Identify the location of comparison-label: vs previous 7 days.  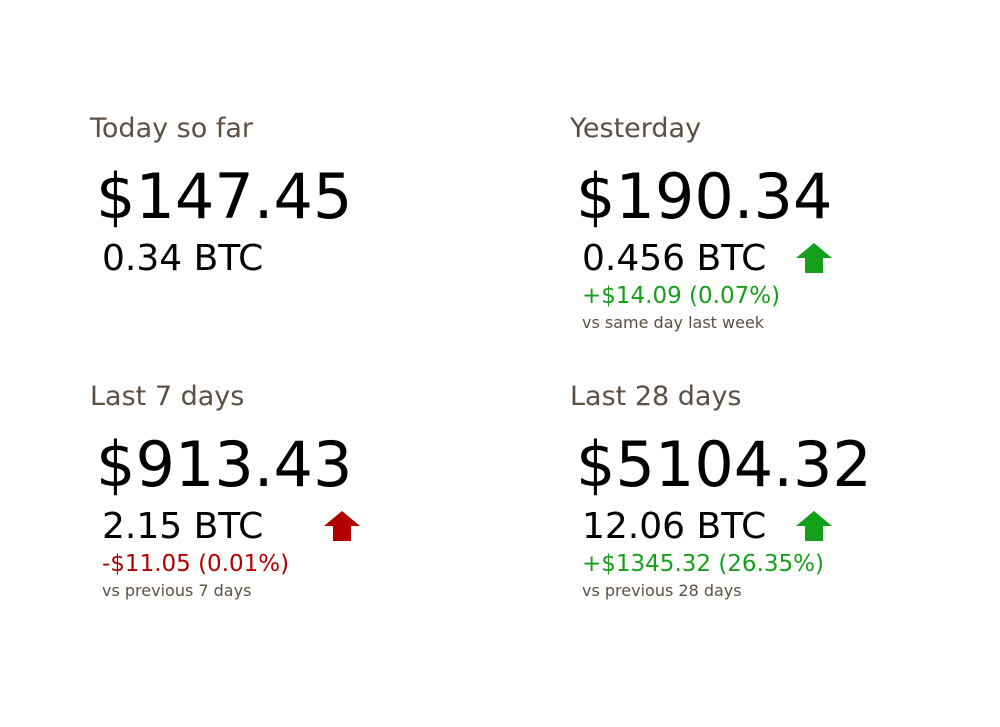
(177, 590).